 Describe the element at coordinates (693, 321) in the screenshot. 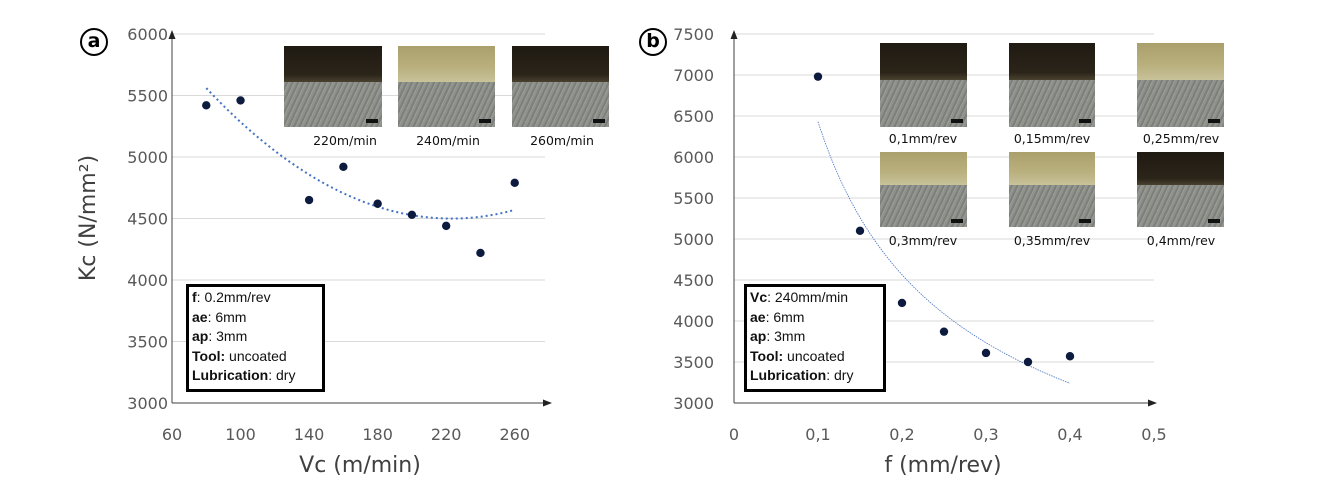

I see `chart-b-y-tick-label: 4000` at that location.